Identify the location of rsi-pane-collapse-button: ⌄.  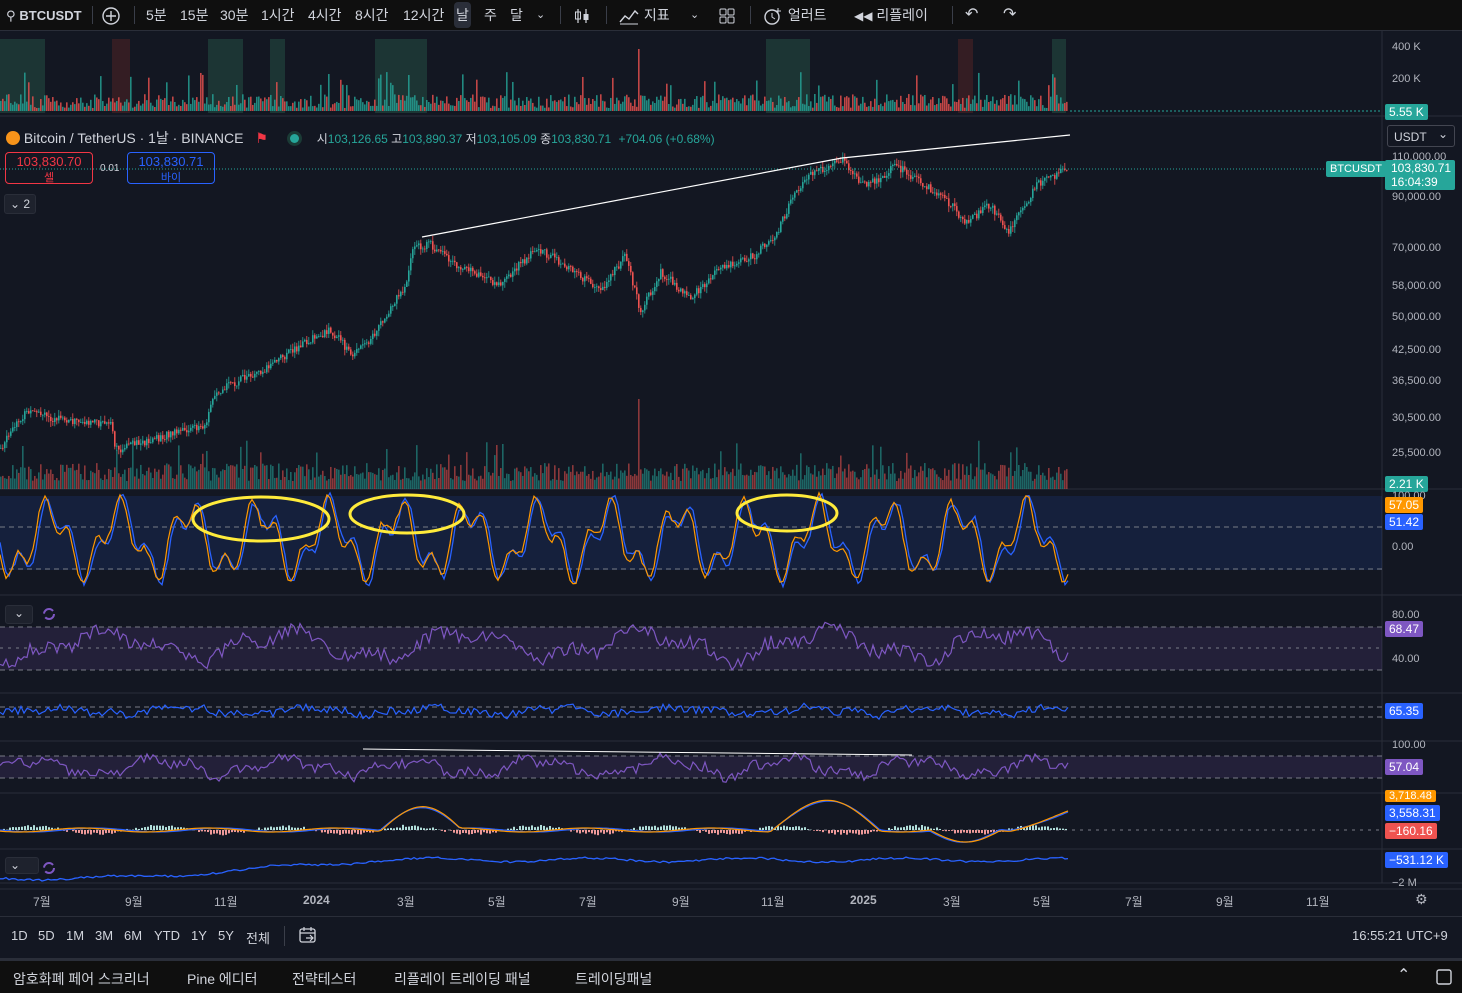
(19, 614).